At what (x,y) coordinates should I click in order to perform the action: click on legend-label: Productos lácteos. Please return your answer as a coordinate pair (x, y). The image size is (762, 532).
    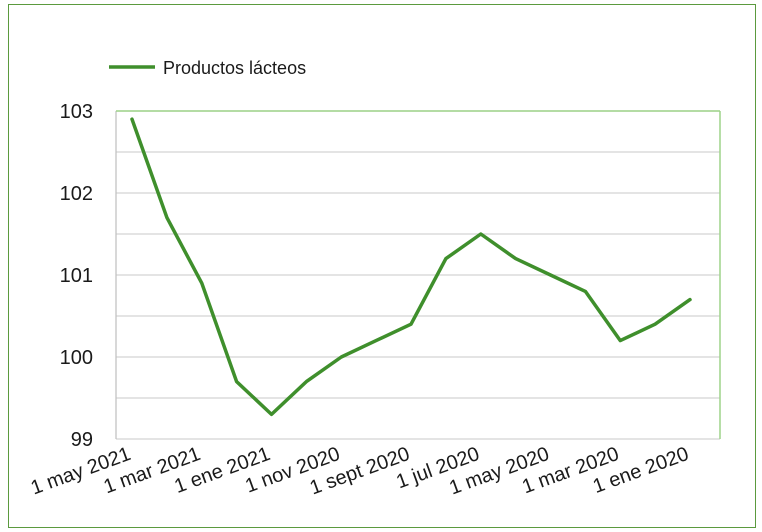
    Looking at the image, I should click on (234, 68).